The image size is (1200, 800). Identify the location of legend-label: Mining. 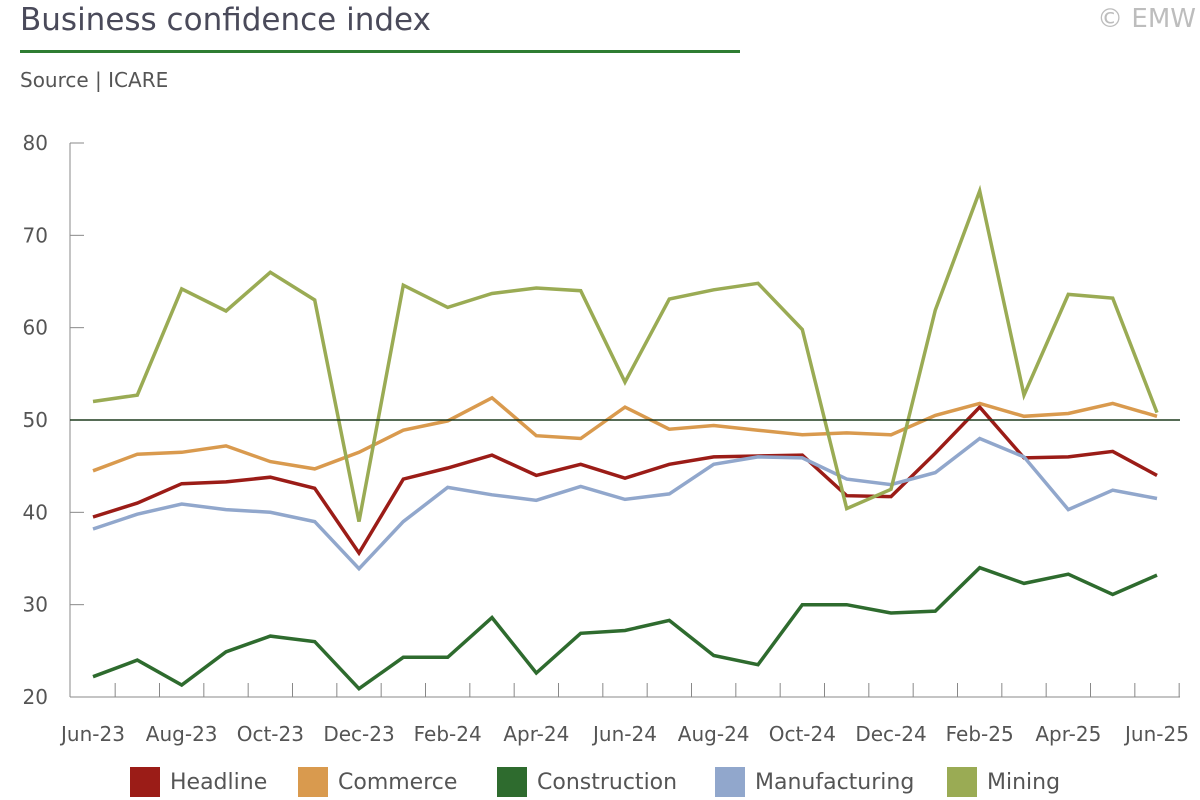
(1024, 782).